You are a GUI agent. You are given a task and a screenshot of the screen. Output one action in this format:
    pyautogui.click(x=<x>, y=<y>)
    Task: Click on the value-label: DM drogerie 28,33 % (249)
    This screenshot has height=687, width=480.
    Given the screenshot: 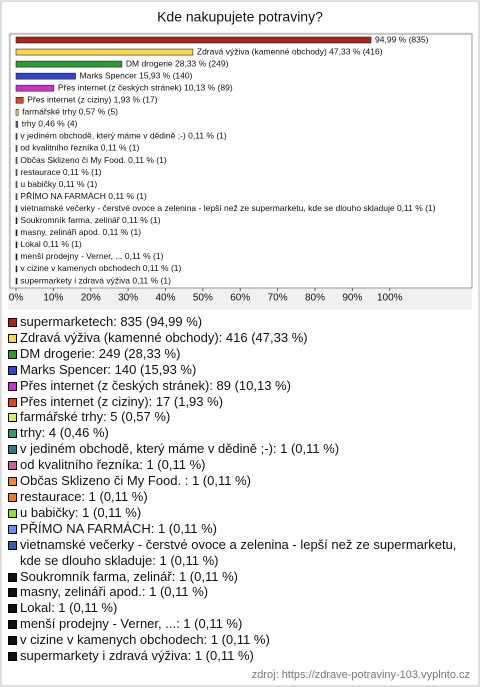 What is the action you would take?
    pyautogui.click(x=177, y=63)
    